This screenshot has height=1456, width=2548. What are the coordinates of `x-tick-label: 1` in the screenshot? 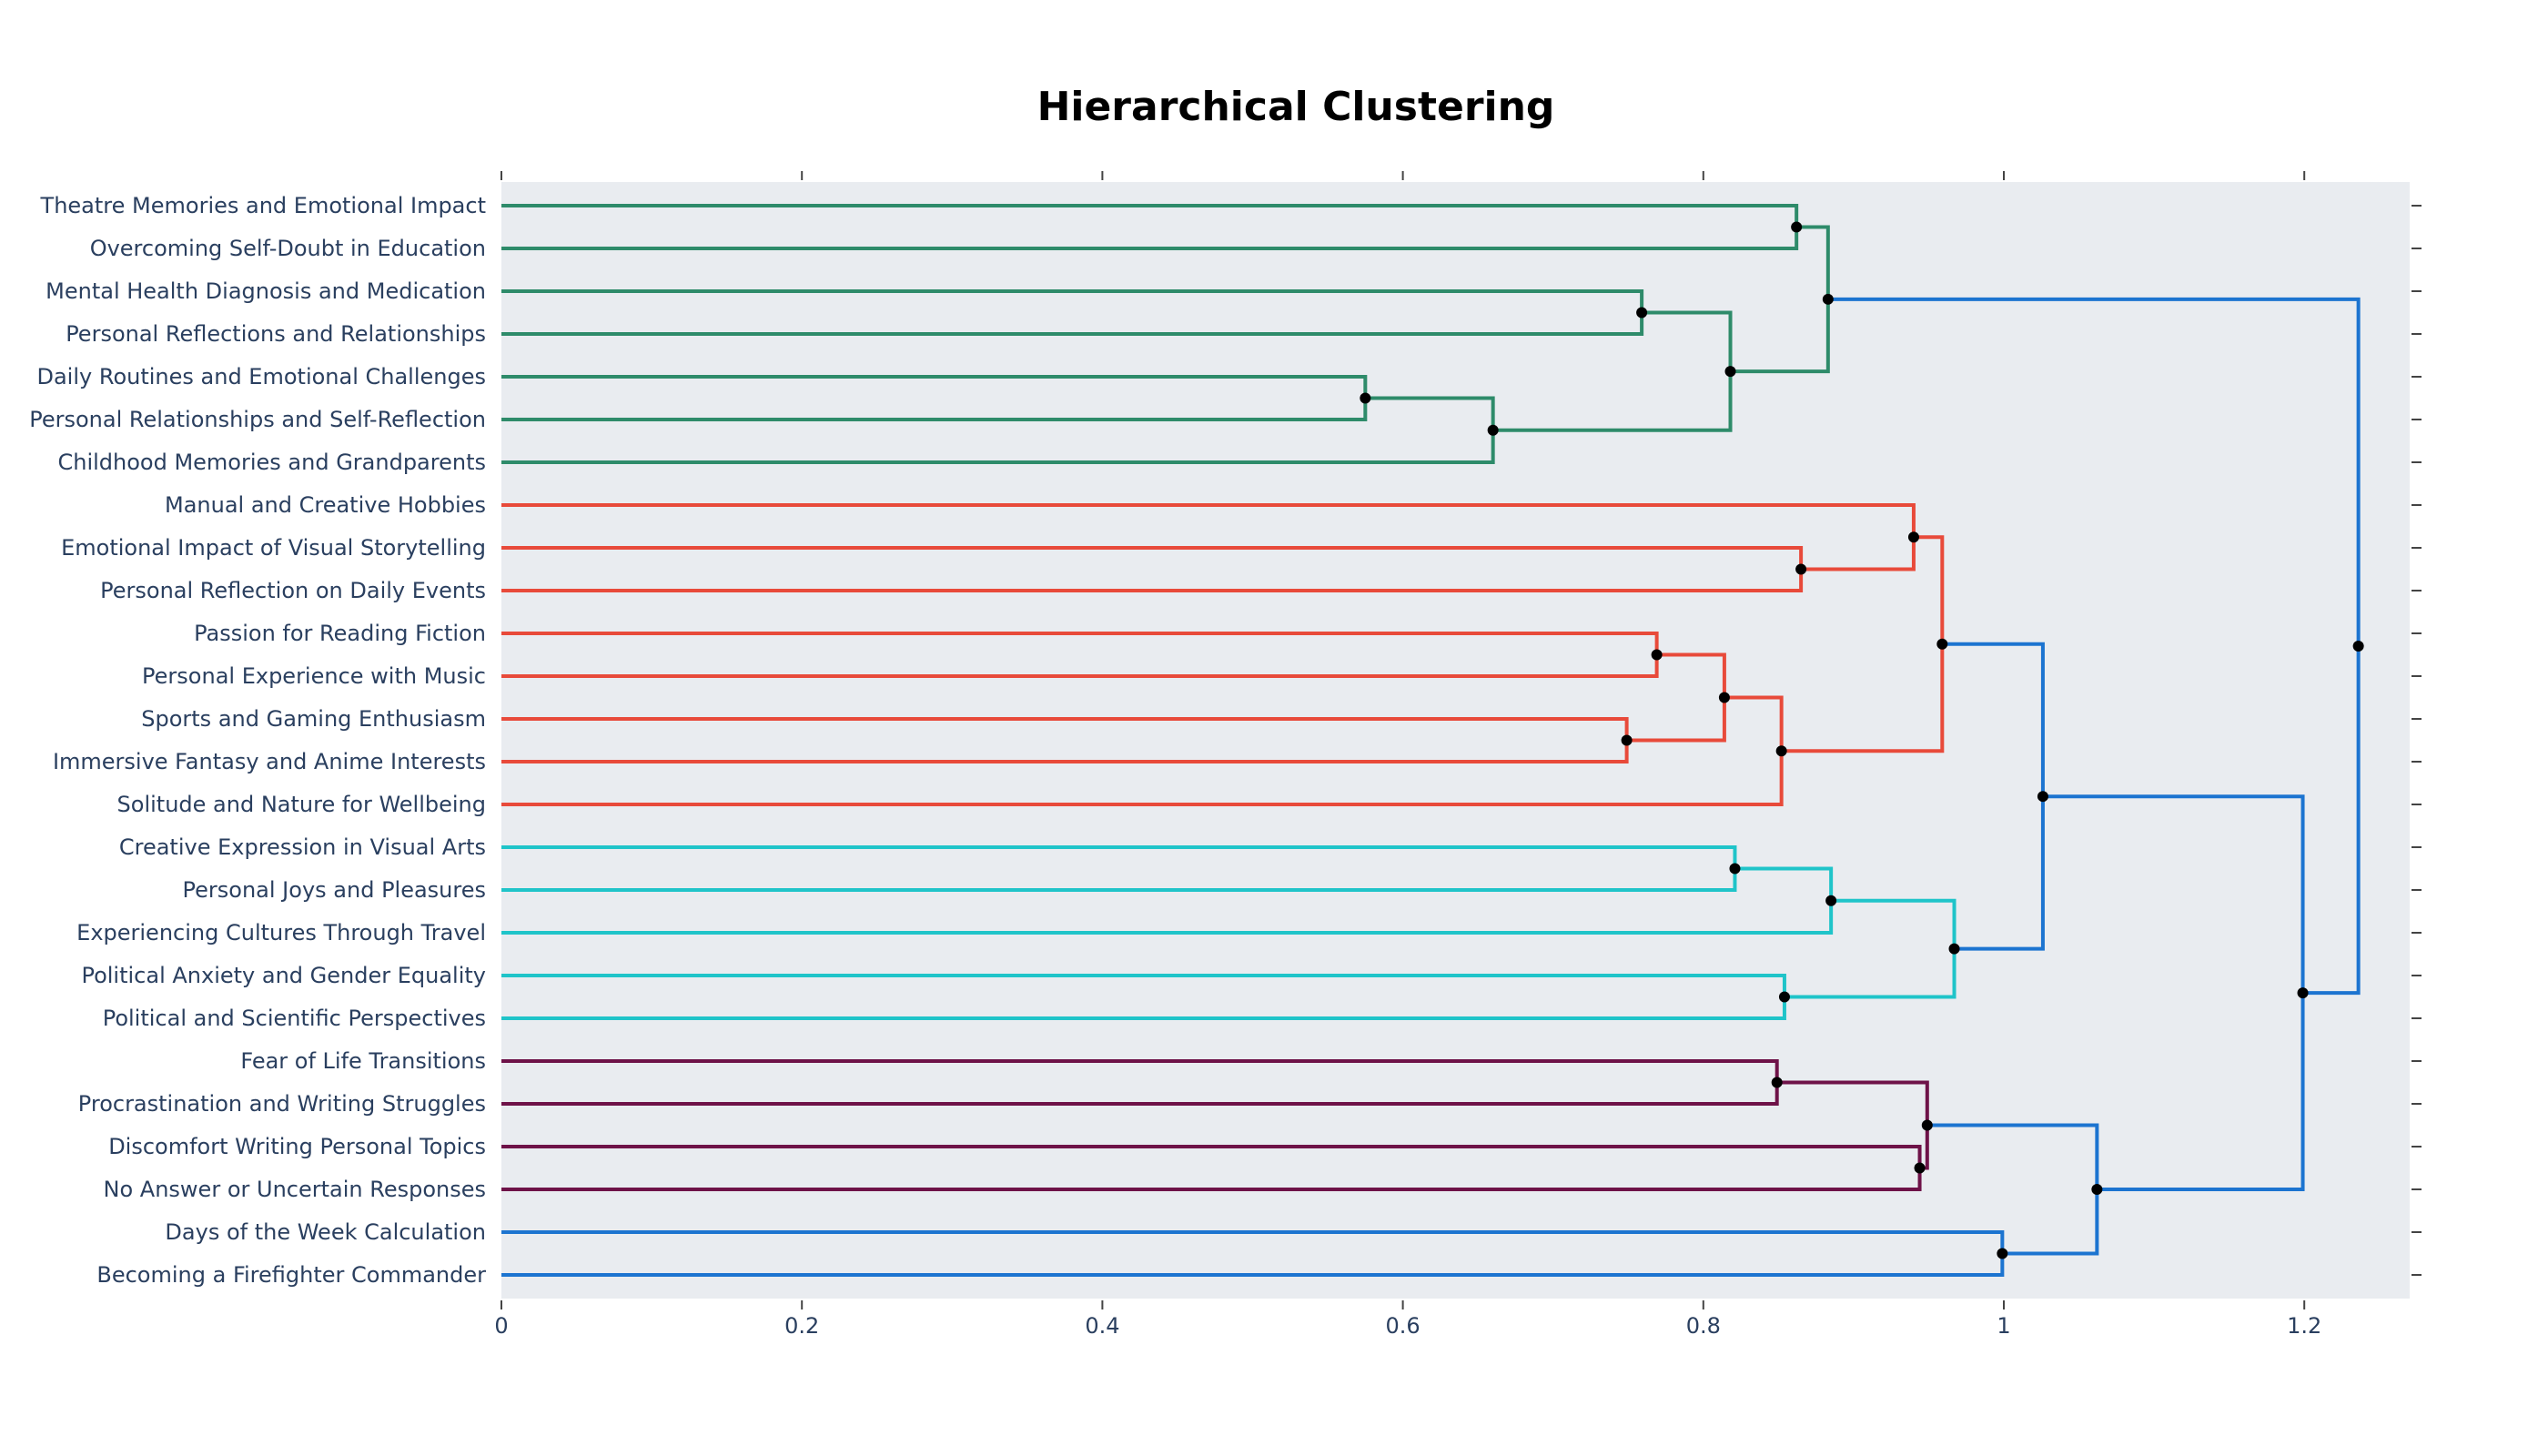 It's located at (2004, 1326).